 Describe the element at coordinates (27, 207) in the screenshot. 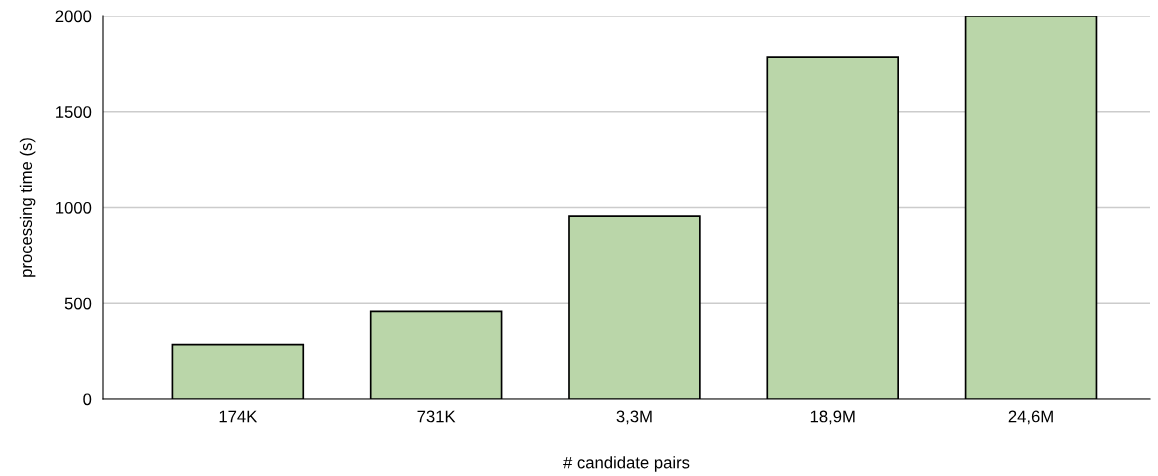

I see `y-axis-title: processing time (s)` at that location.